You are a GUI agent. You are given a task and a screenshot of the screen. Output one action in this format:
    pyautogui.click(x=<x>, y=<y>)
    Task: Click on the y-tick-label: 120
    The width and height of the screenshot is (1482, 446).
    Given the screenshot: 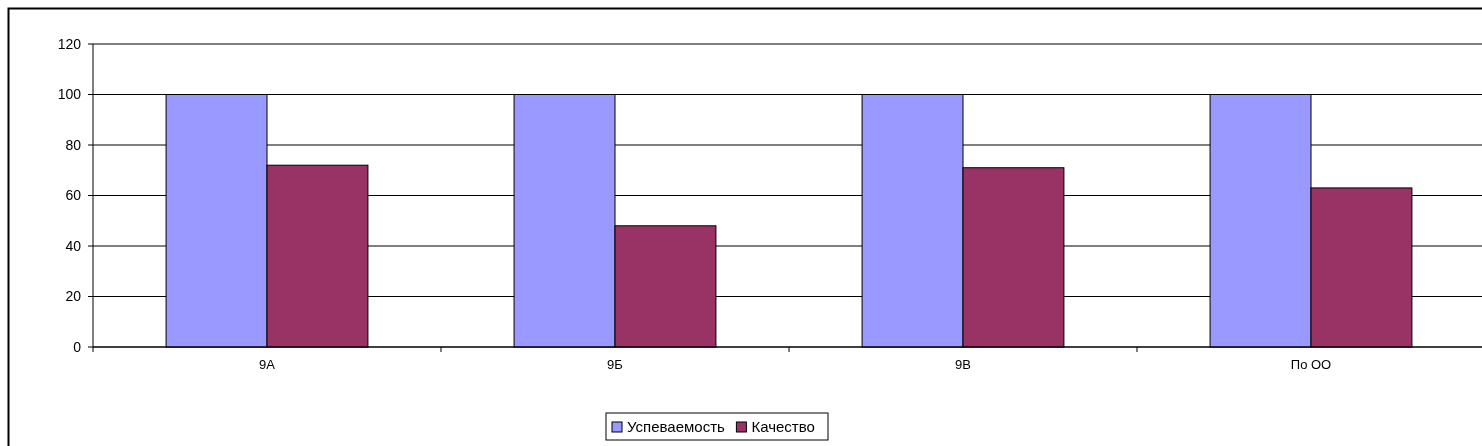 What is the action you would take?
    pyautogui.click(x=69, y=43)
    